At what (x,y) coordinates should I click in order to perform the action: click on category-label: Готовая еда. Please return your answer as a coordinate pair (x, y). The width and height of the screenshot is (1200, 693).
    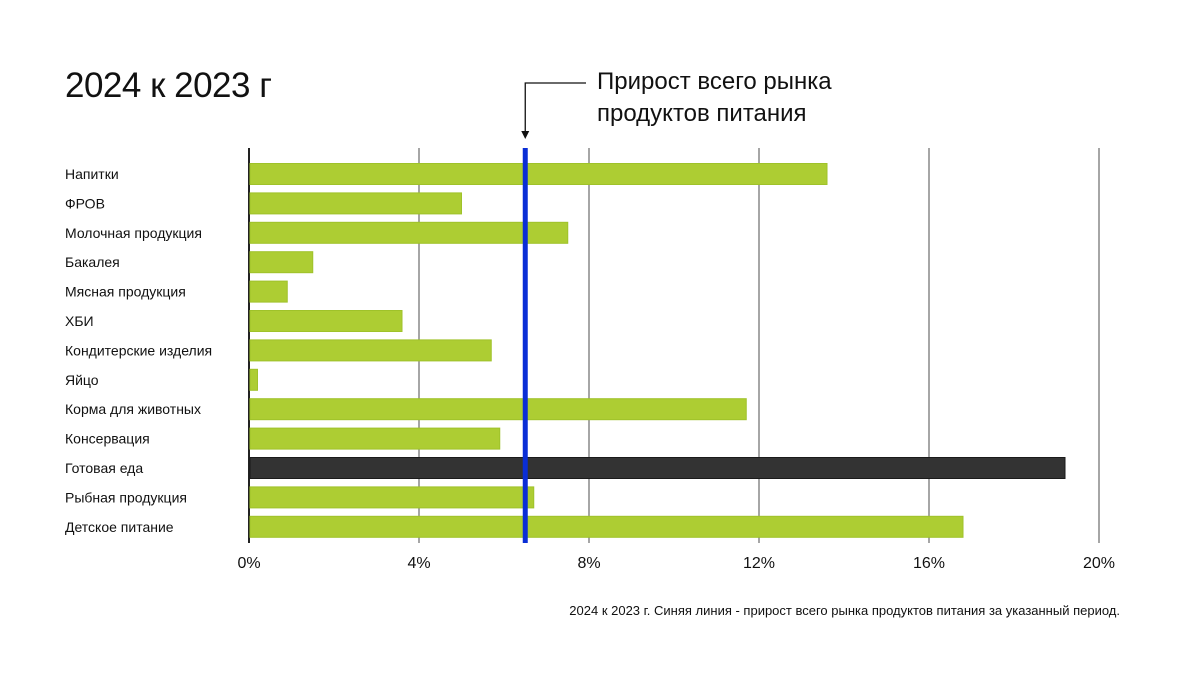
    Looking at the image, I should click on (104, 468).